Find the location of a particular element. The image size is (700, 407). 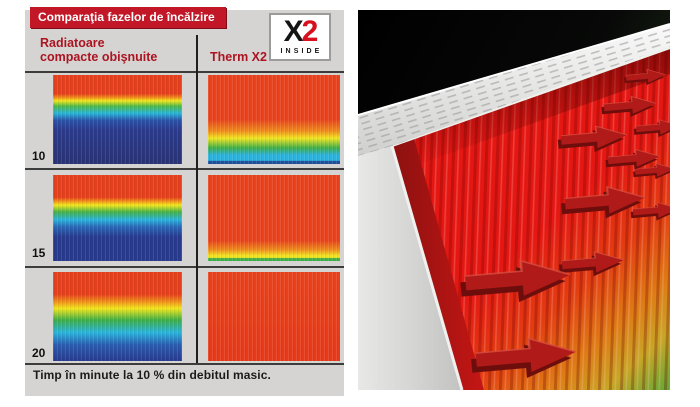

time-label-20: 20 is located at coordinates (39, 353).